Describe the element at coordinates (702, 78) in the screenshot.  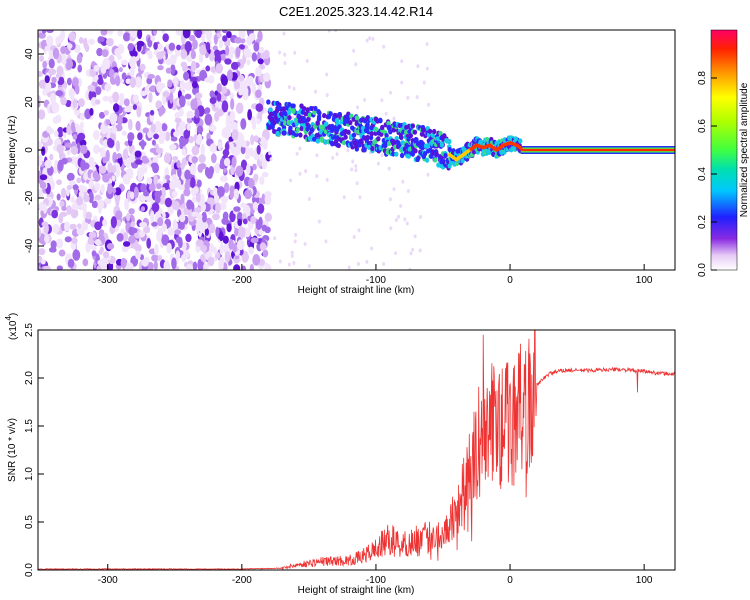
I see `colorbar-tick-label: 0.8` at that location.